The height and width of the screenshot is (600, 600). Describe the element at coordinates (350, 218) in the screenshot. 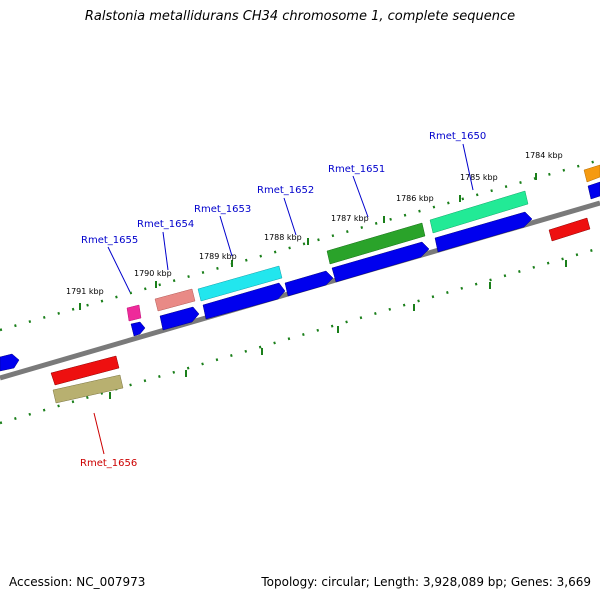

I see `scale-label: 1787 kbp` at that location.